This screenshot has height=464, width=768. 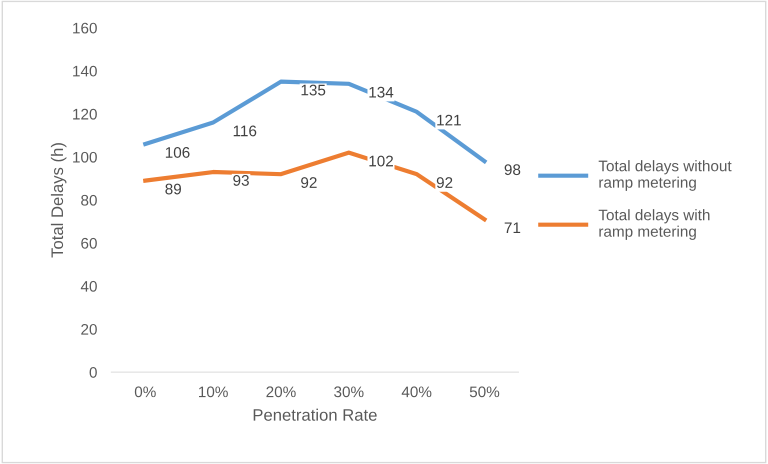 What do you see at coordinates (178, 152) in the screenshot?
I see `data-label: 106` at bounding box center [178, 152].